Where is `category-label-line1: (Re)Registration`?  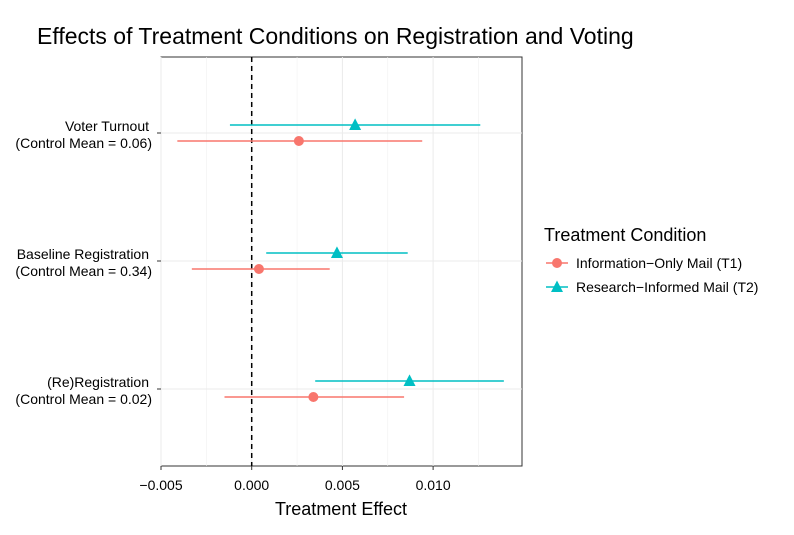 category-label-line1: (Re)Registration is located at coordinates (98, 382).